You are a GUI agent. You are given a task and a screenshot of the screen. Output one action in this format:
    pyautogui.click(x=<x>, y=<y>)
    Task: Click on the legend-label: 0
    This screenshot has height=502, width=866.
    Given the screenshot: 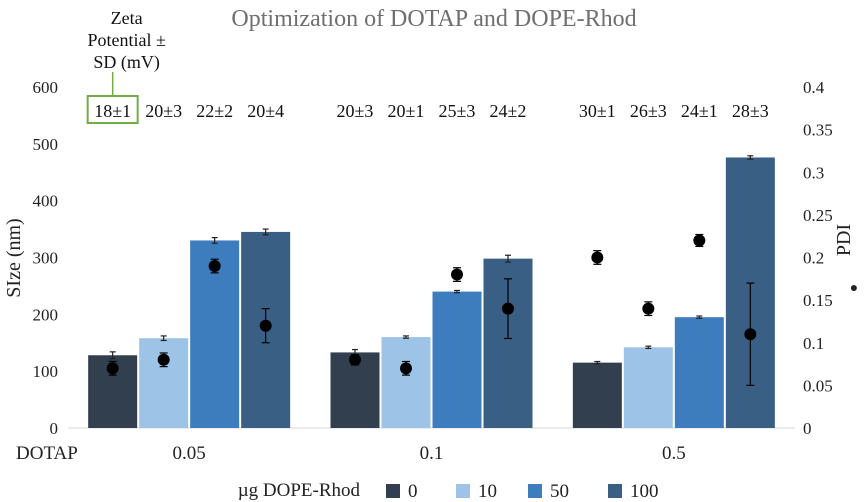 What is the action you would take?
    pyautogui.click(x=413, y=491)
    